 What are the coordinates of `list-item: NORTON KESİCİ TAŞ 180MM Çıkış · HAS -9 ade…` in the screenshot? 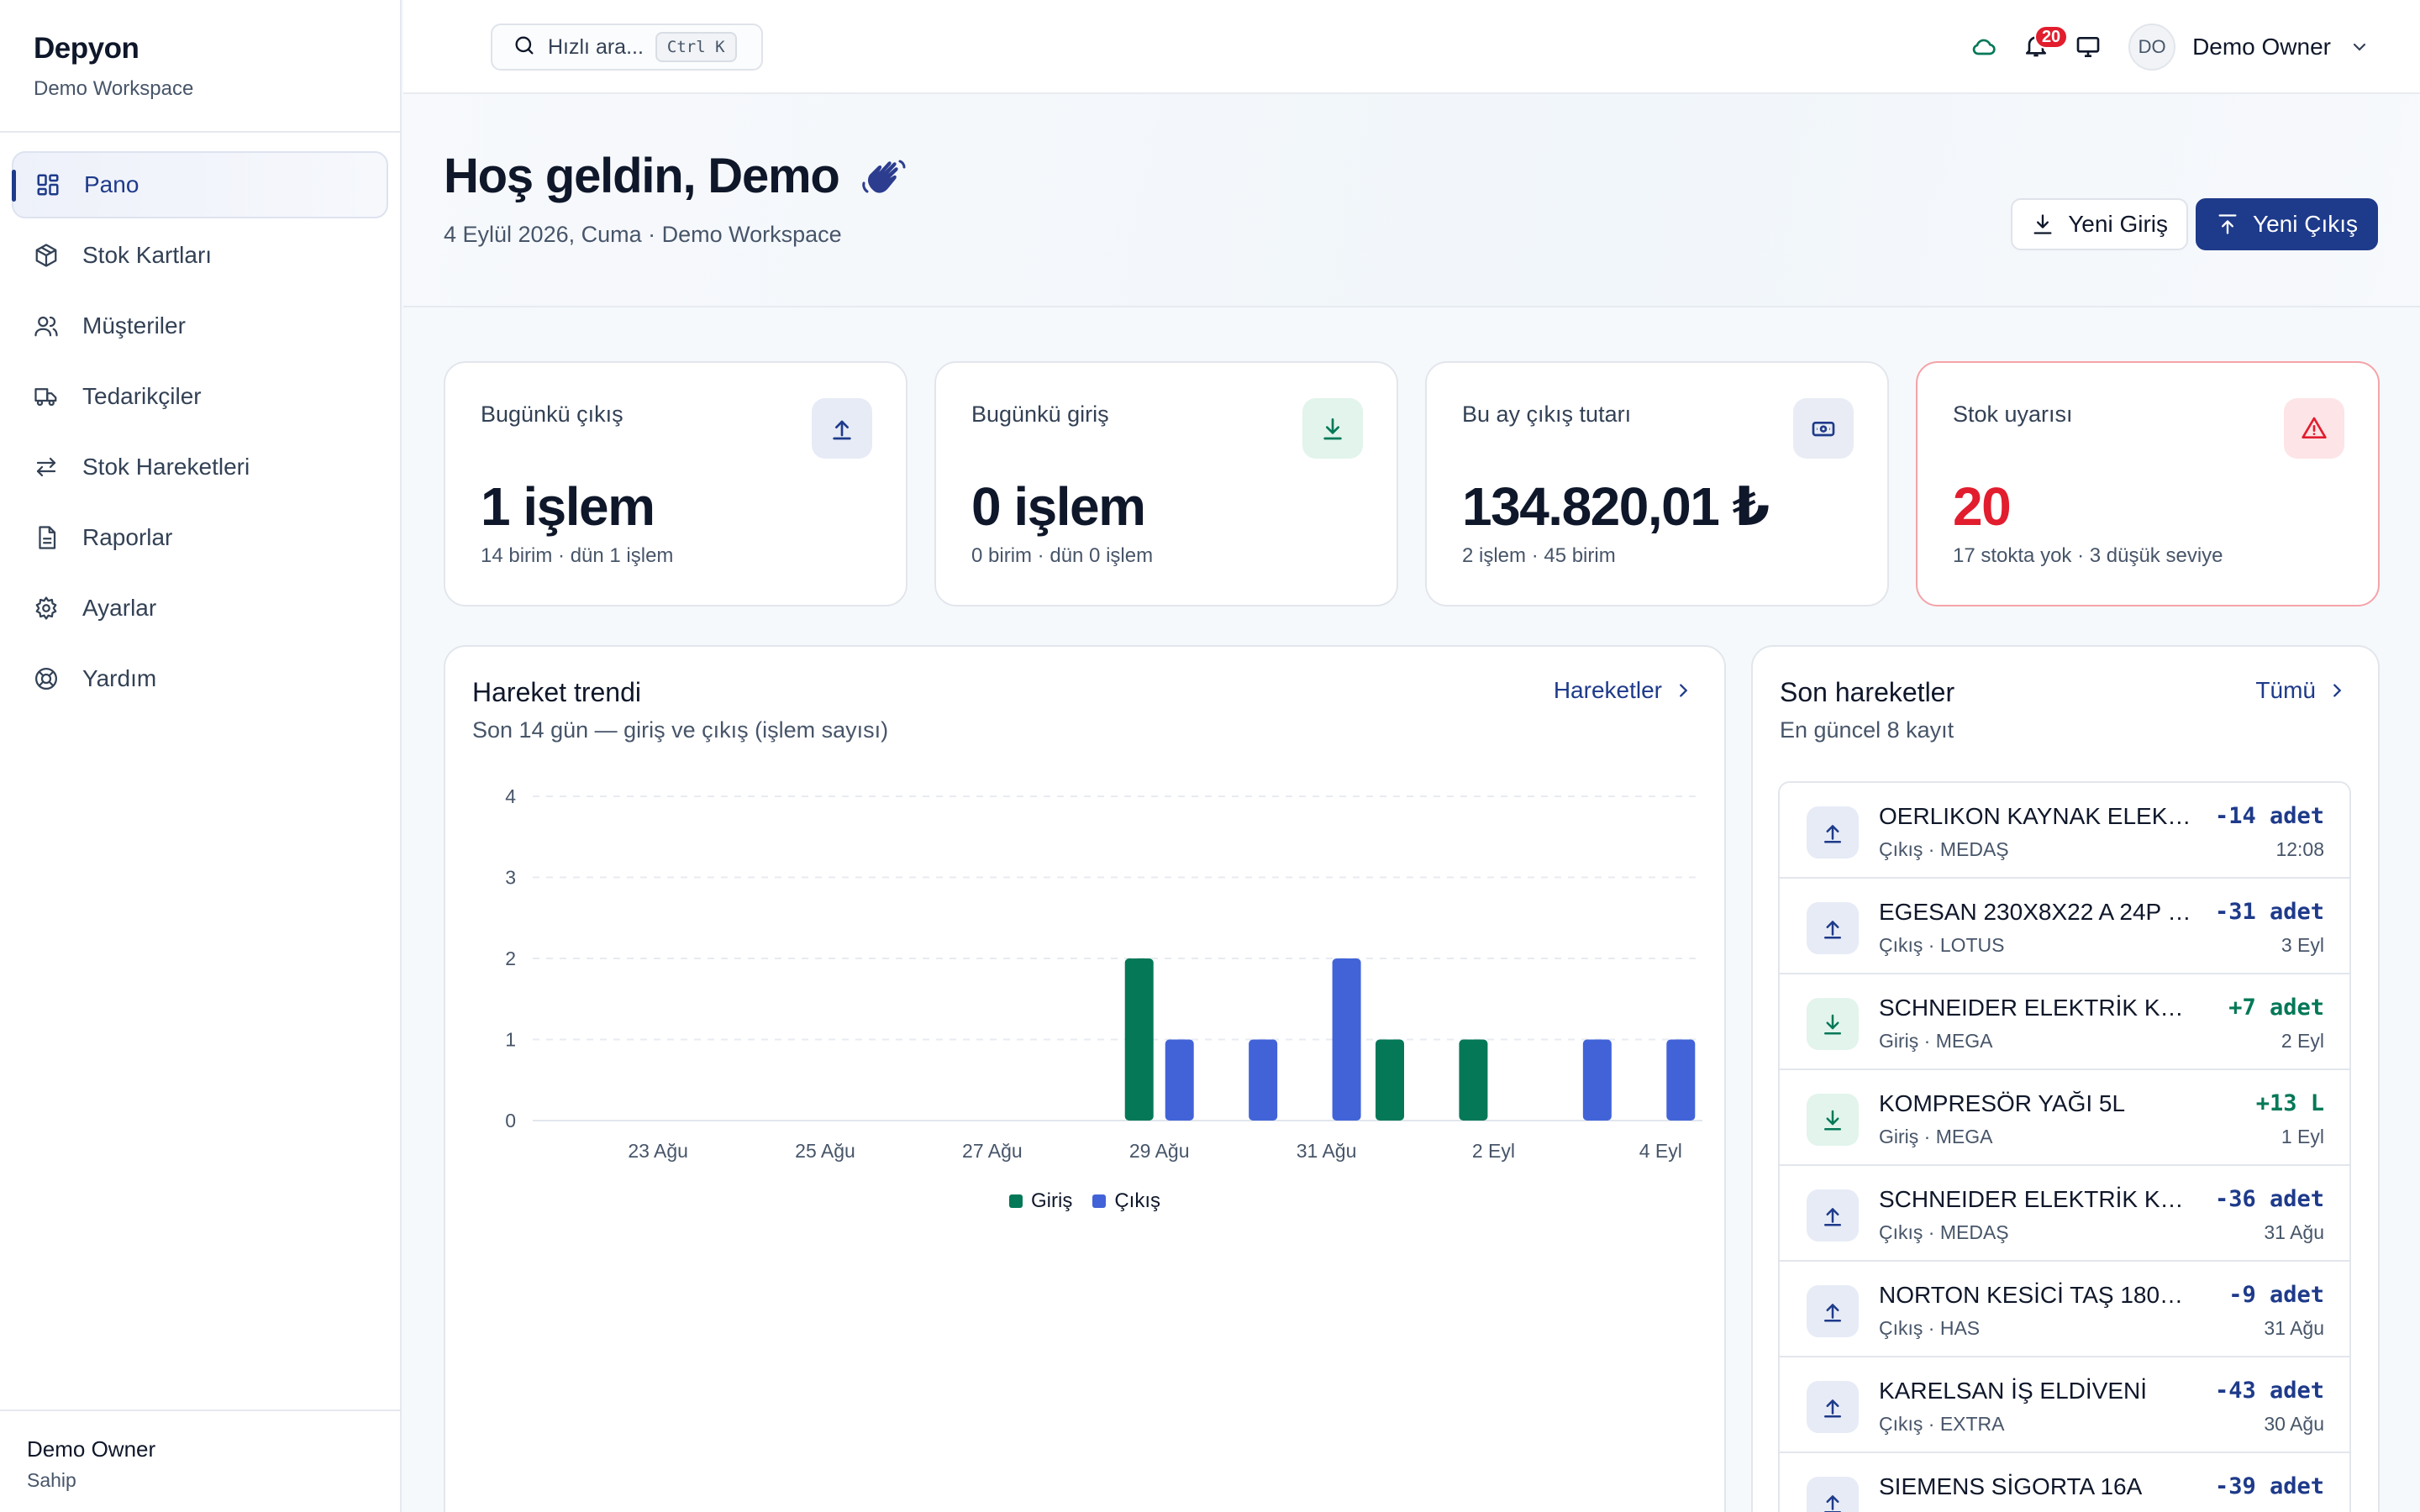 It's located at (2064, 1309).